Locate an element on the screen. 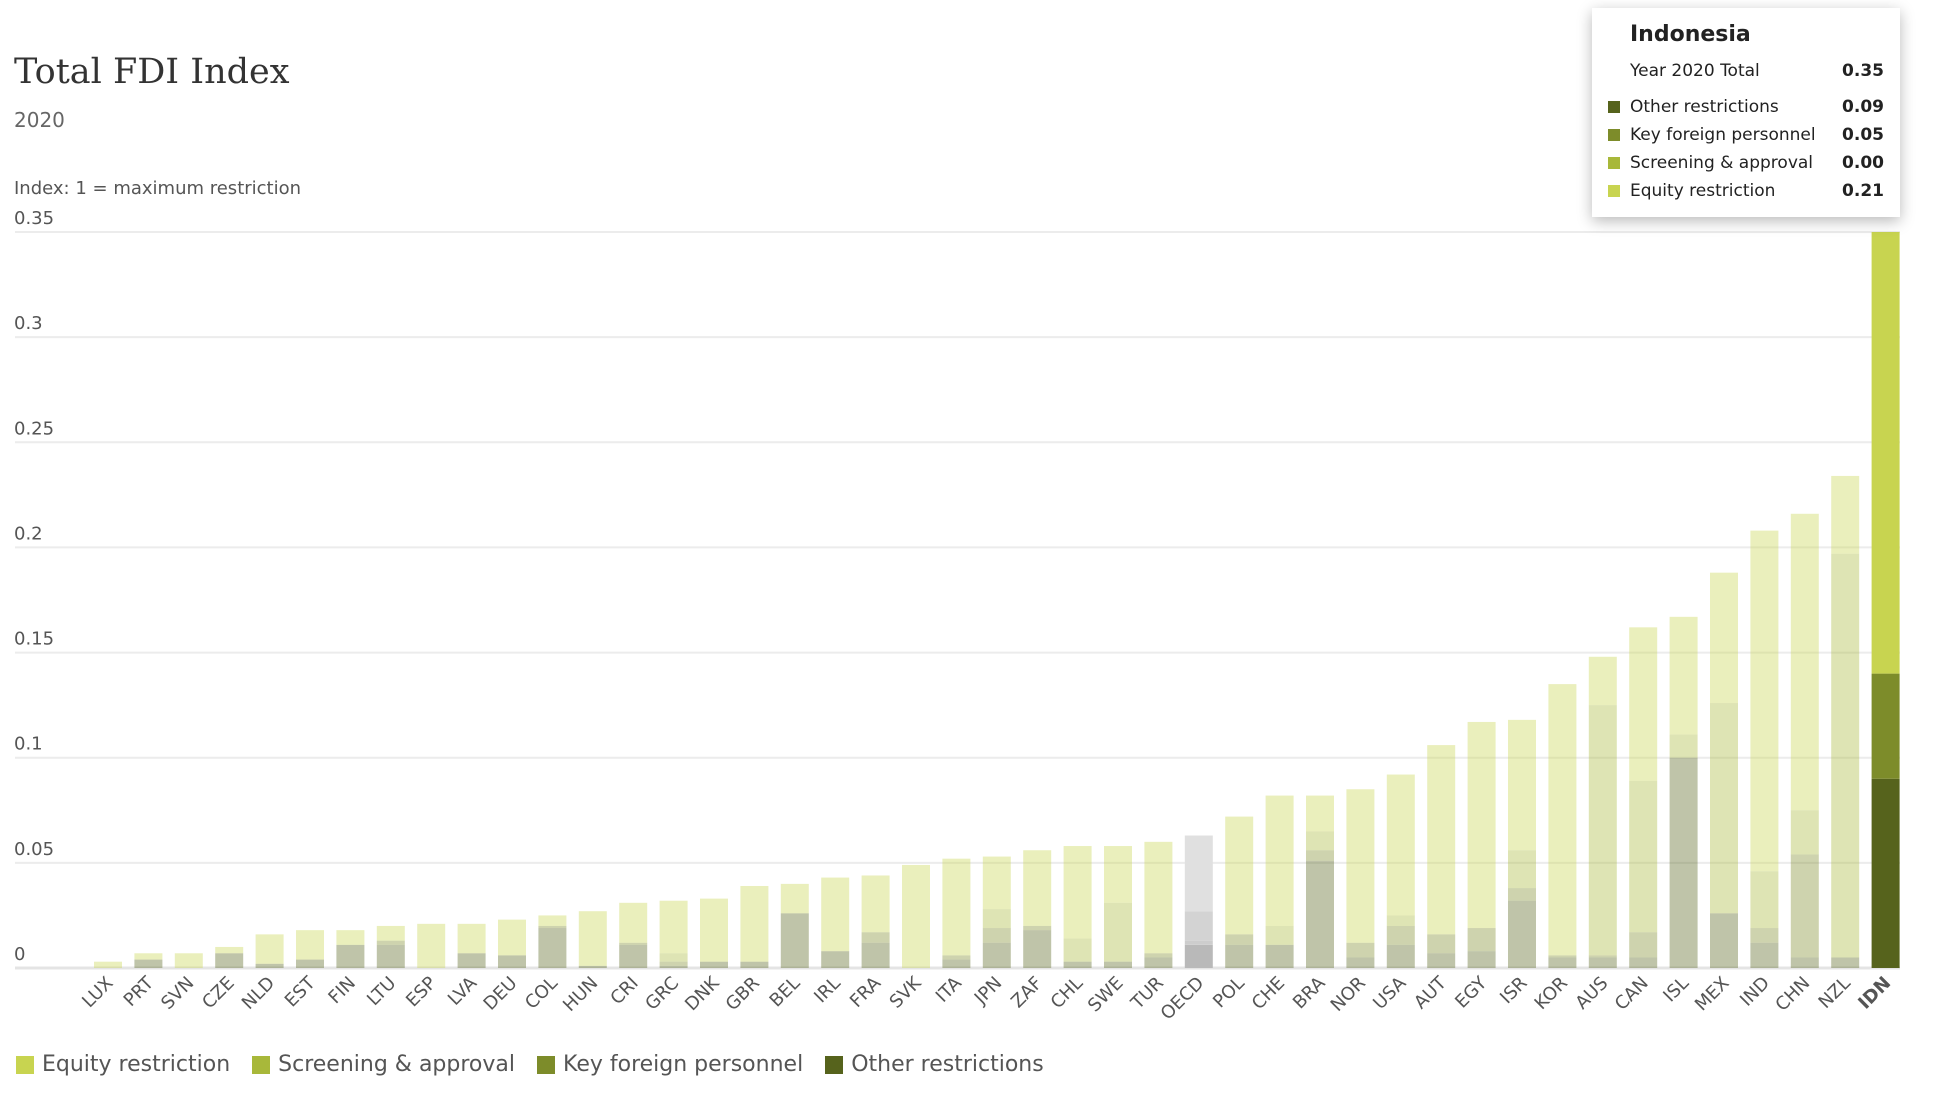  bar-deu is located at coordinates (512, 943).